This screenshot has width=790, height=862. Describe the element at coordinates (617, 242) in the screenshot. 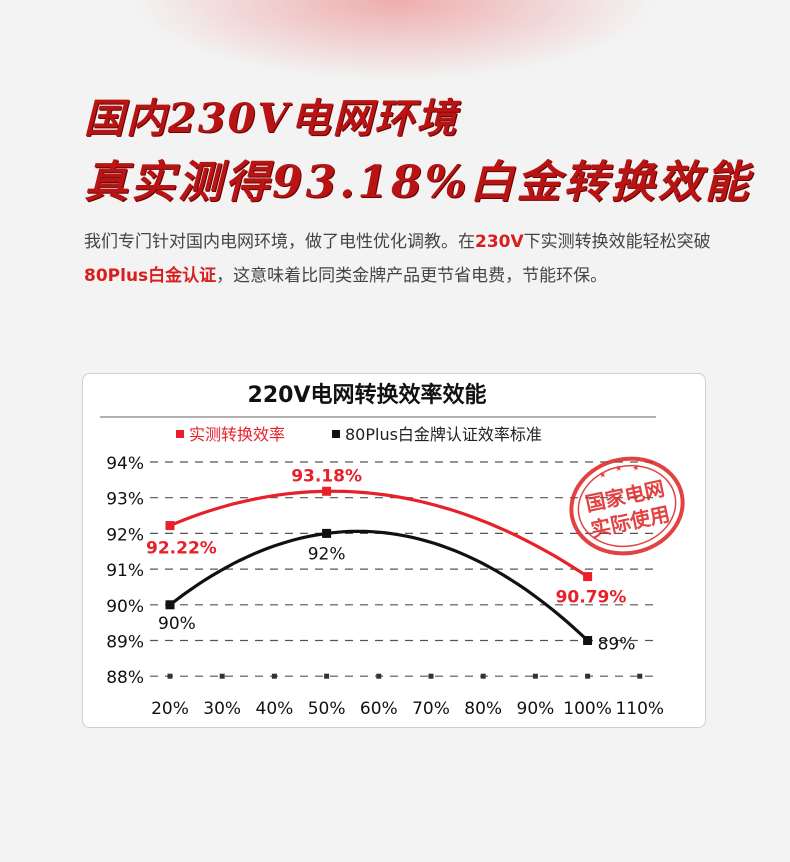

I see `intro-text-2: 下实测转换效能轻松突破` at that location.